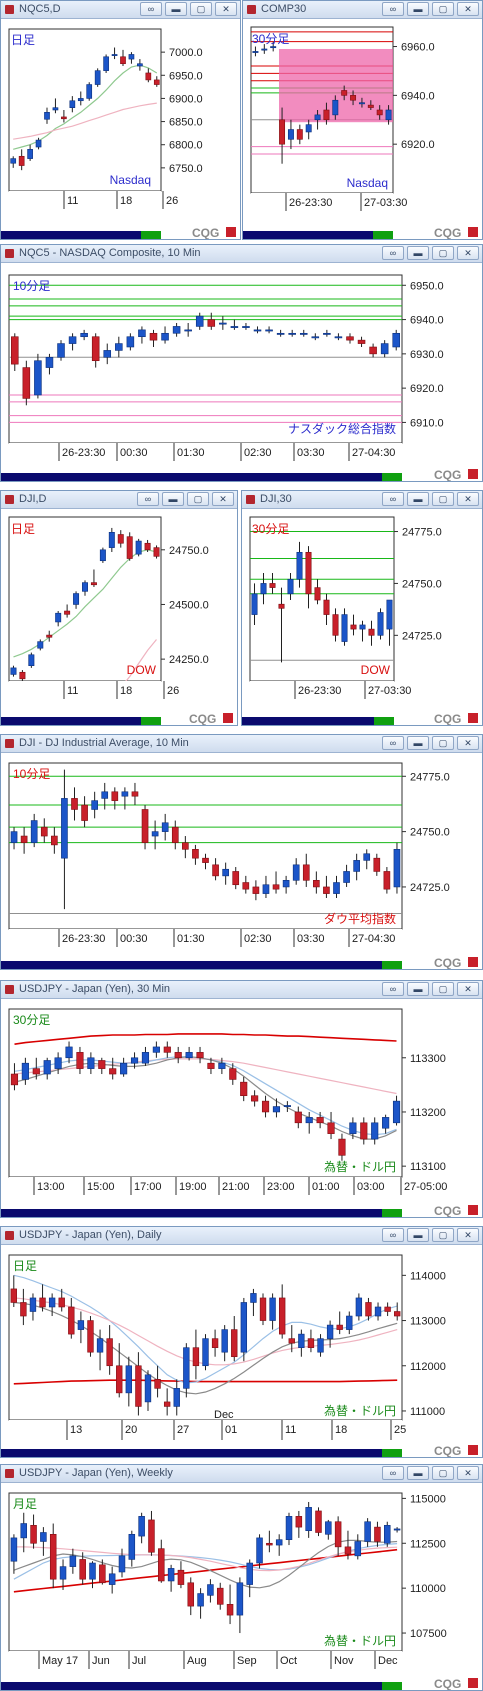  What do you see at coordinates (119, 500) in the screenshot?
I see `dow-daily-titlebar: DJI,D ∞ ▬ ▢ ✕` at bounding box center [119, 500].